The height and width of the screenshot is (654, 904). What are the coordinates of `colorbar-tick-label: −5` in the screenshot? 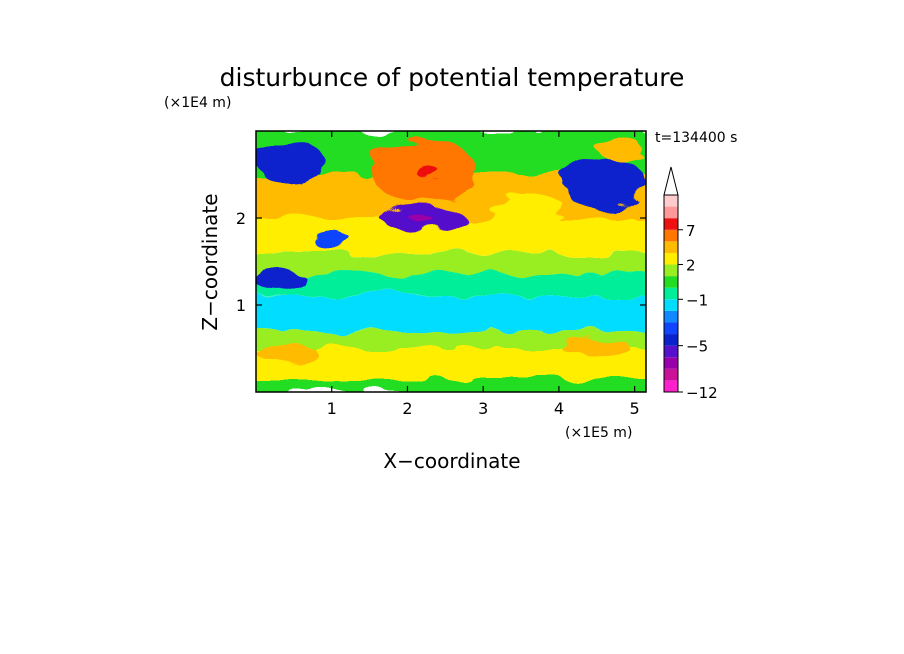 It's located at (697, 347).